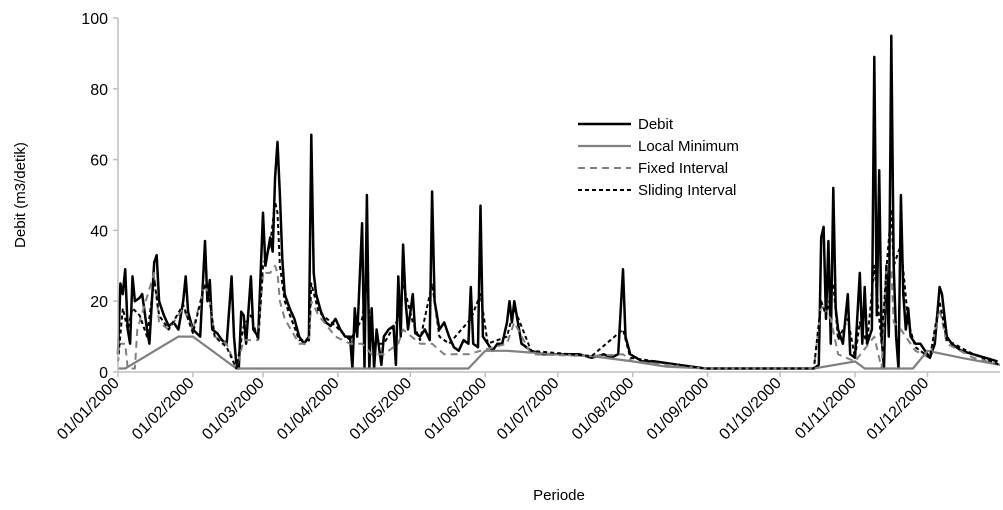 Image resolution: width=1003 pixels, height=510 pixels. Describe the element at coordinates (99, 196) in the screenshot. I see `y-ticks: 0 20 40 60 80 100` at that location.